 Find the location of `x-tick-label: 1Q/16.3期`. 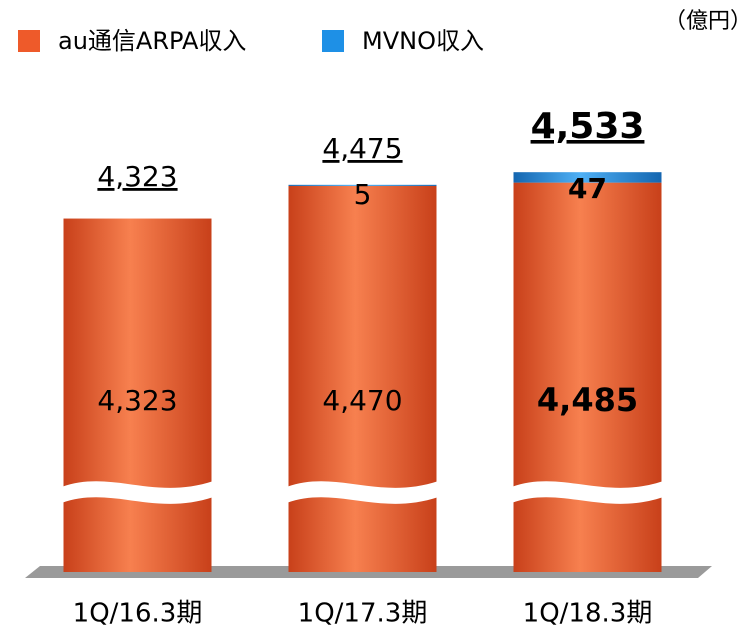

x-tick-label: 1Q/16.3期 is located at coordinates (138, 614).